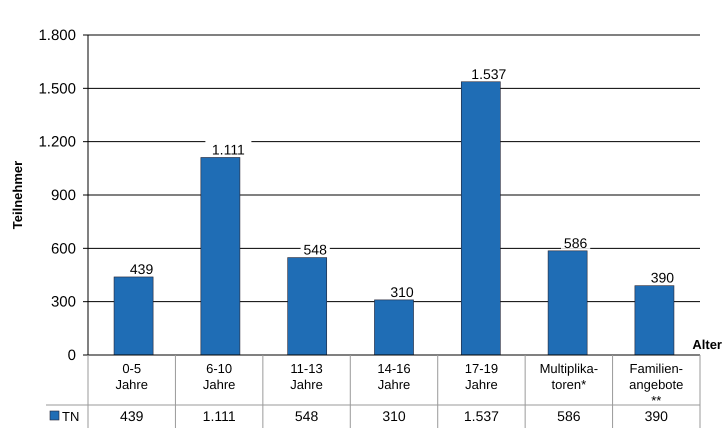  I want to click on y-tick-label: 600, so click(63, 249).